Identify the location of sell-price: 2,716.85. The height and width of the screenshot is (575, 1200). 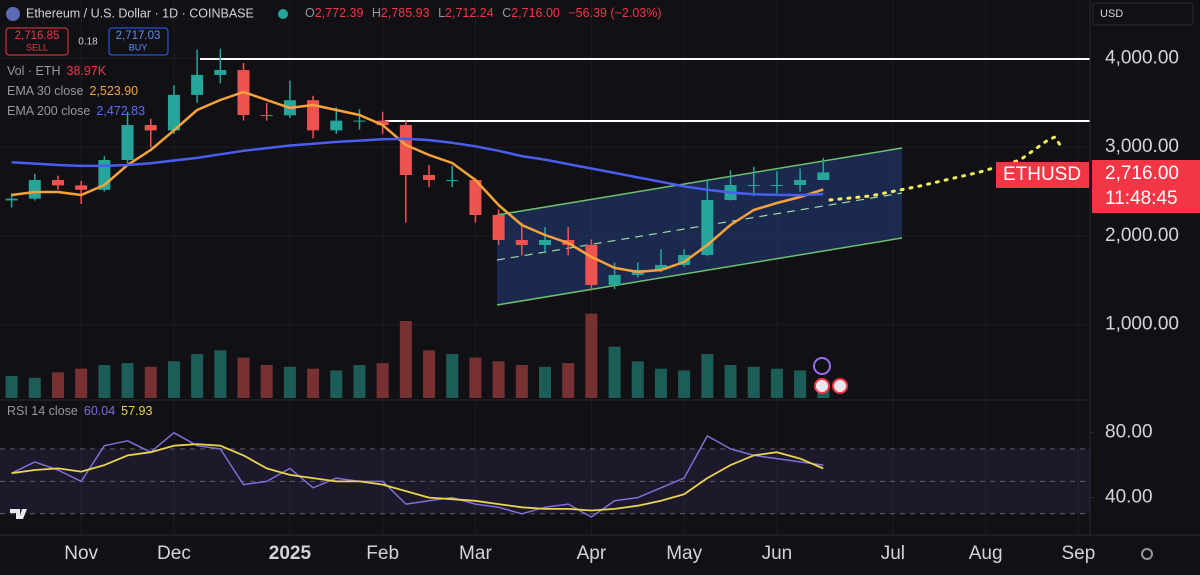
(37, 36).